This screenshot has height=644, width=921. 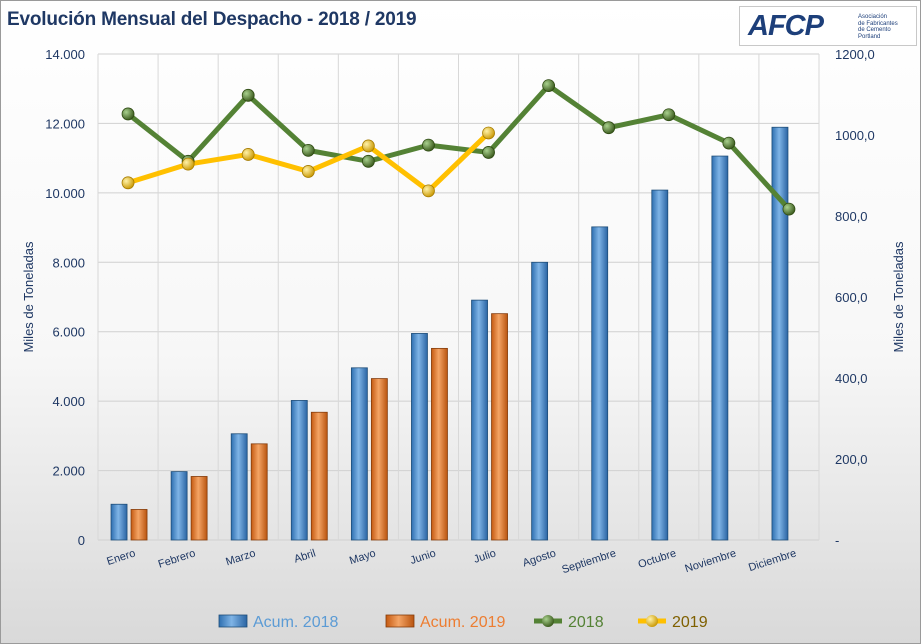 I want to click on y-axis-right-label: Miles de Toneladas, so click(x=898, y=297).